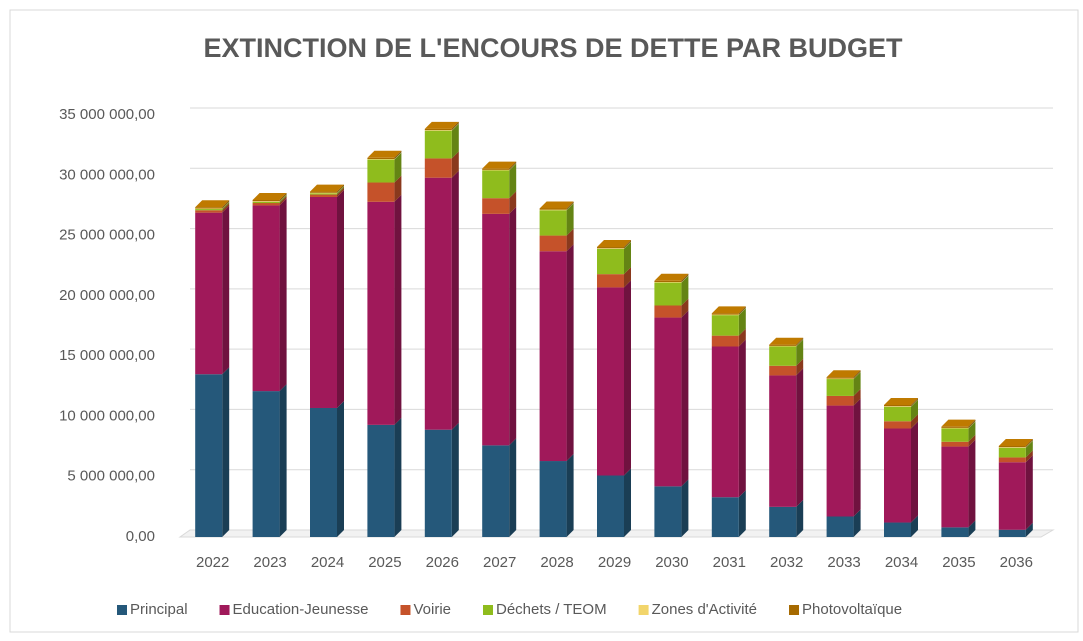 The width and height of the screenshot is (1083, 641). Describe the element at coordinates (269, 562) in the screenshot. I see `x-tick-label: 2023` at that location.